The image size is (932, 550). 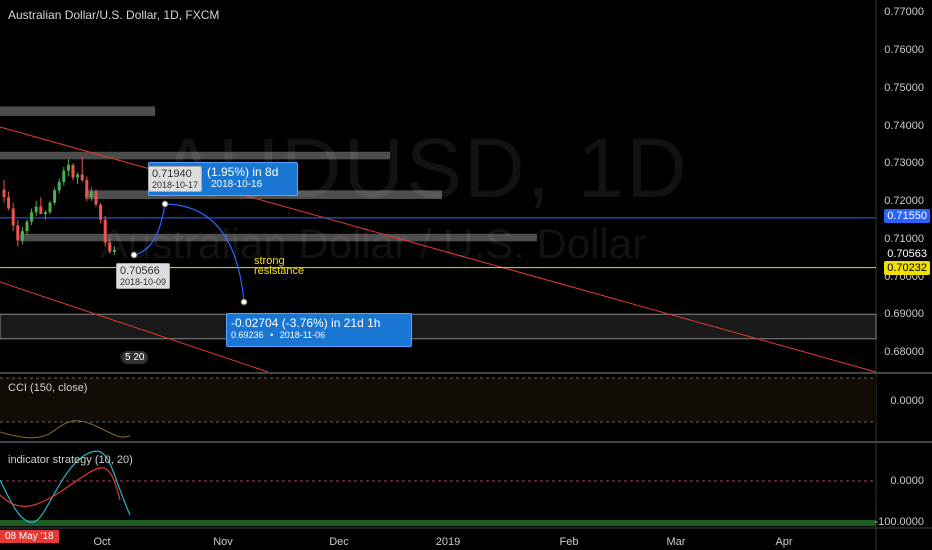 What do you see at coordinates (907, 216) in the screenshot?
I see `level-price-tag: 0.71550` at bounding box center [907, 216].